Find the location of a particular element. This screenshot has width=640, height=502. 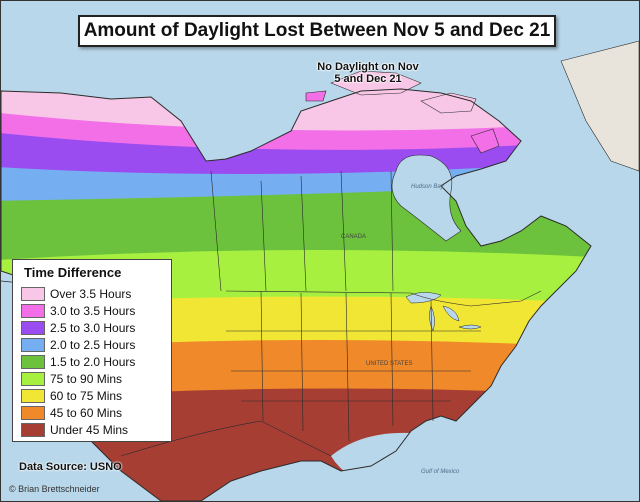

legend-item: 75 to 90 Mins is located at coordinates (71, 379).